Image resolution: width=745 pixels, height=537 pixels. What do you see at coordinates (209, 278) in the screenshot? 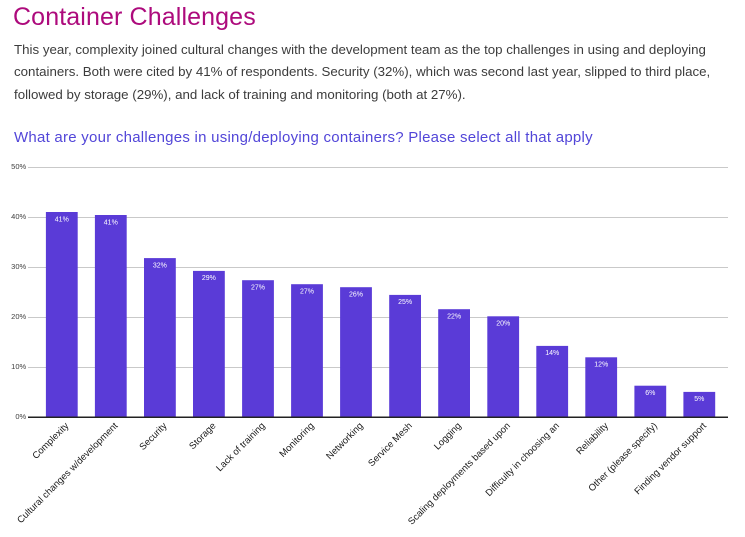
I see `svg-text: 29%` at bounding box center [209, 278].